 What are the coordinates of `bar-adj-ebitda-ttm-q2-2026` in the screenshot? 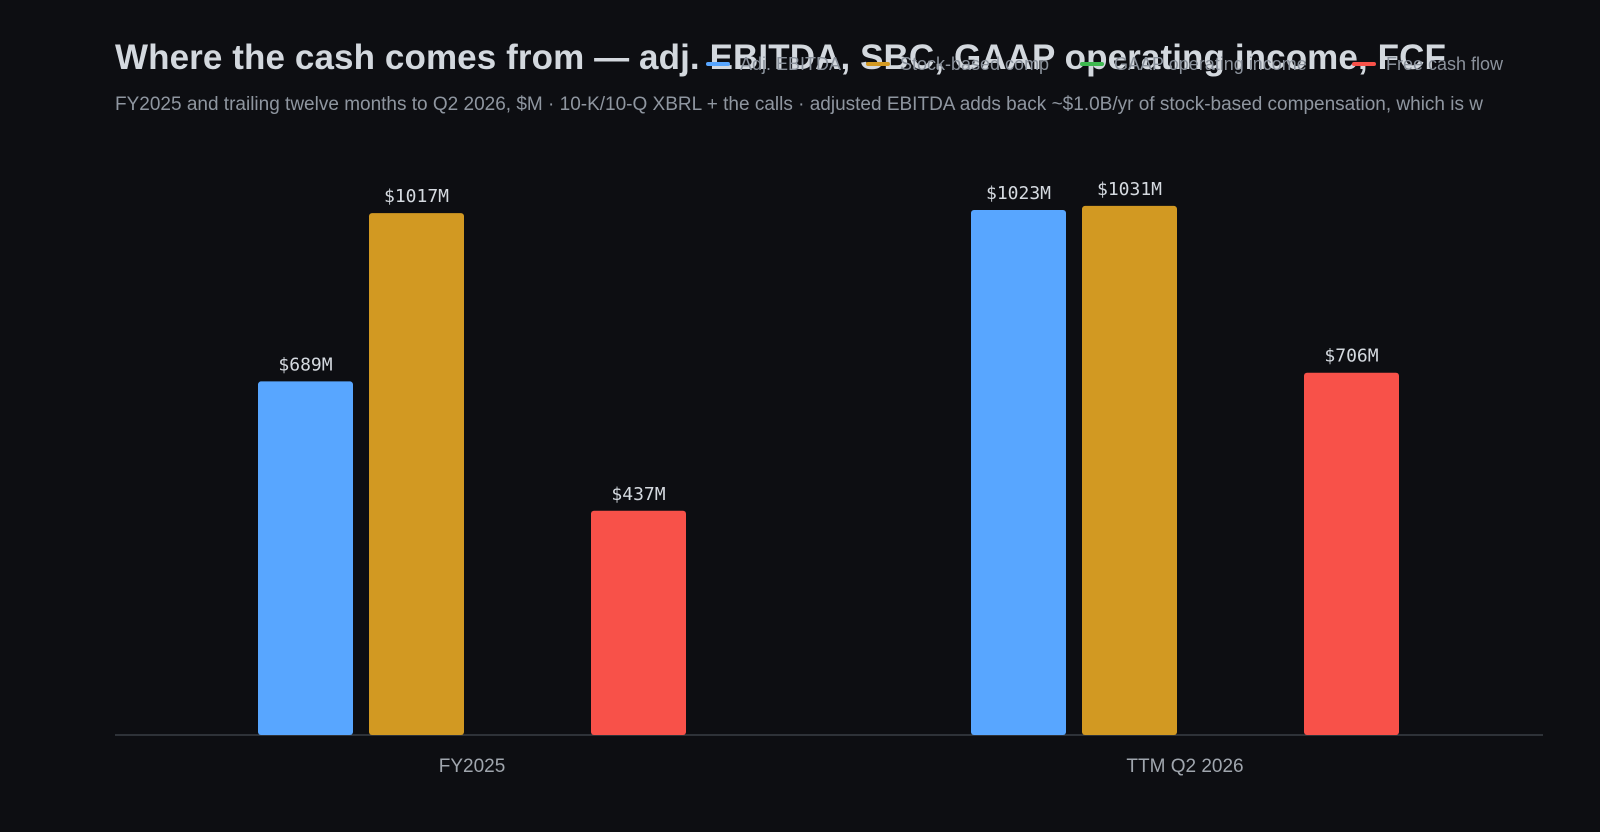 It's located at (1018, 472).